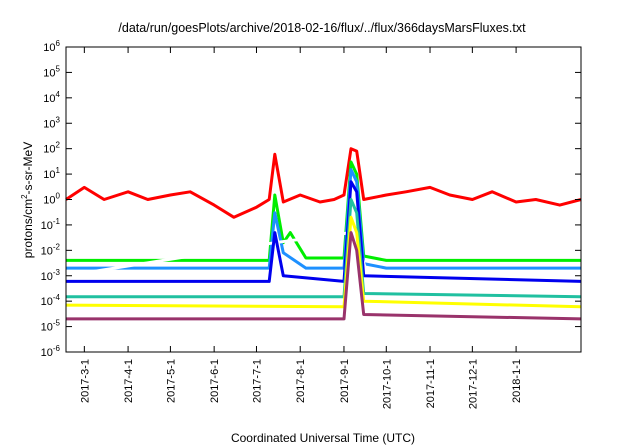 This screenshot has height=448, width=640. Describe the element at coordinates (58, 170) in the screenshot. I see `y-tick-exp: 1` at that location.